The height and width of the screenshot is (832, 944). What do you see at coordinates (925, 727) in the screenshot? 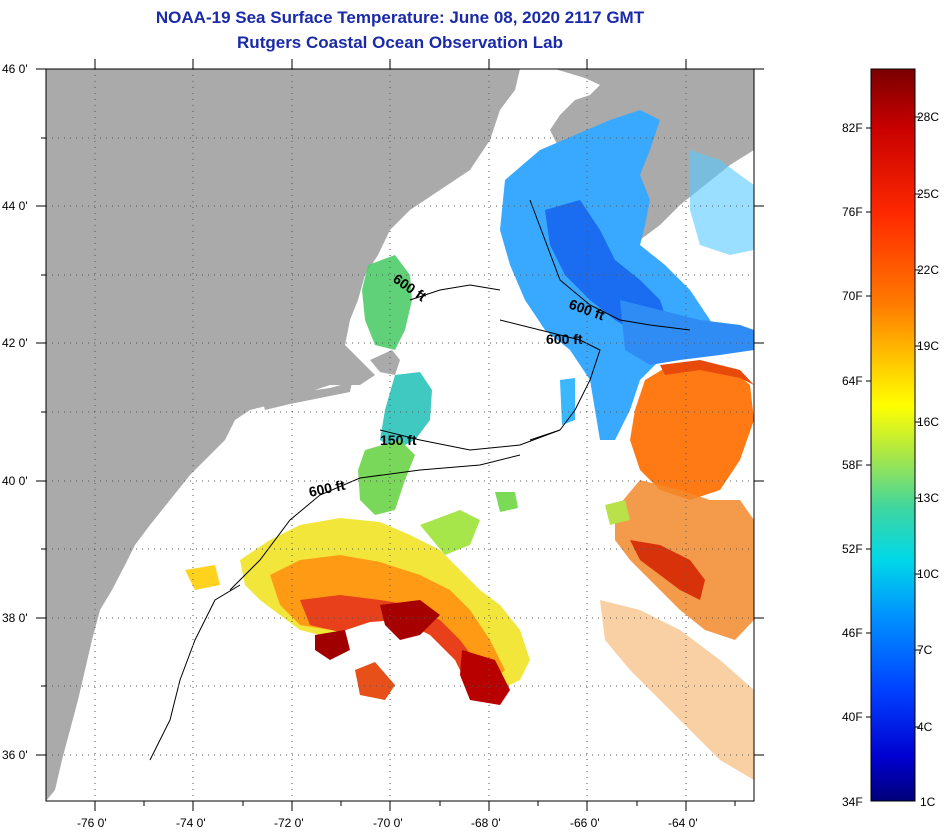
I see `colorbar-c-label: 4C` at bounding box center [925, 727].